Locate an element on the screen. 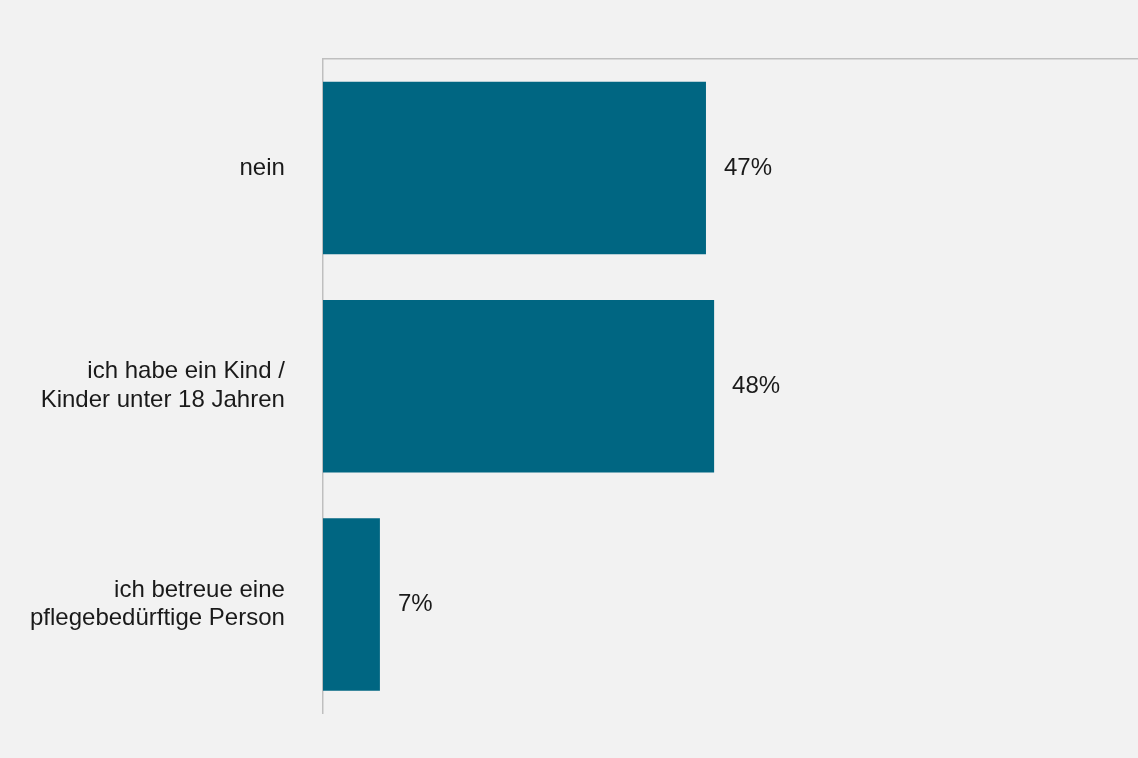  data-label: 48% is located at coordinates (756, 384).